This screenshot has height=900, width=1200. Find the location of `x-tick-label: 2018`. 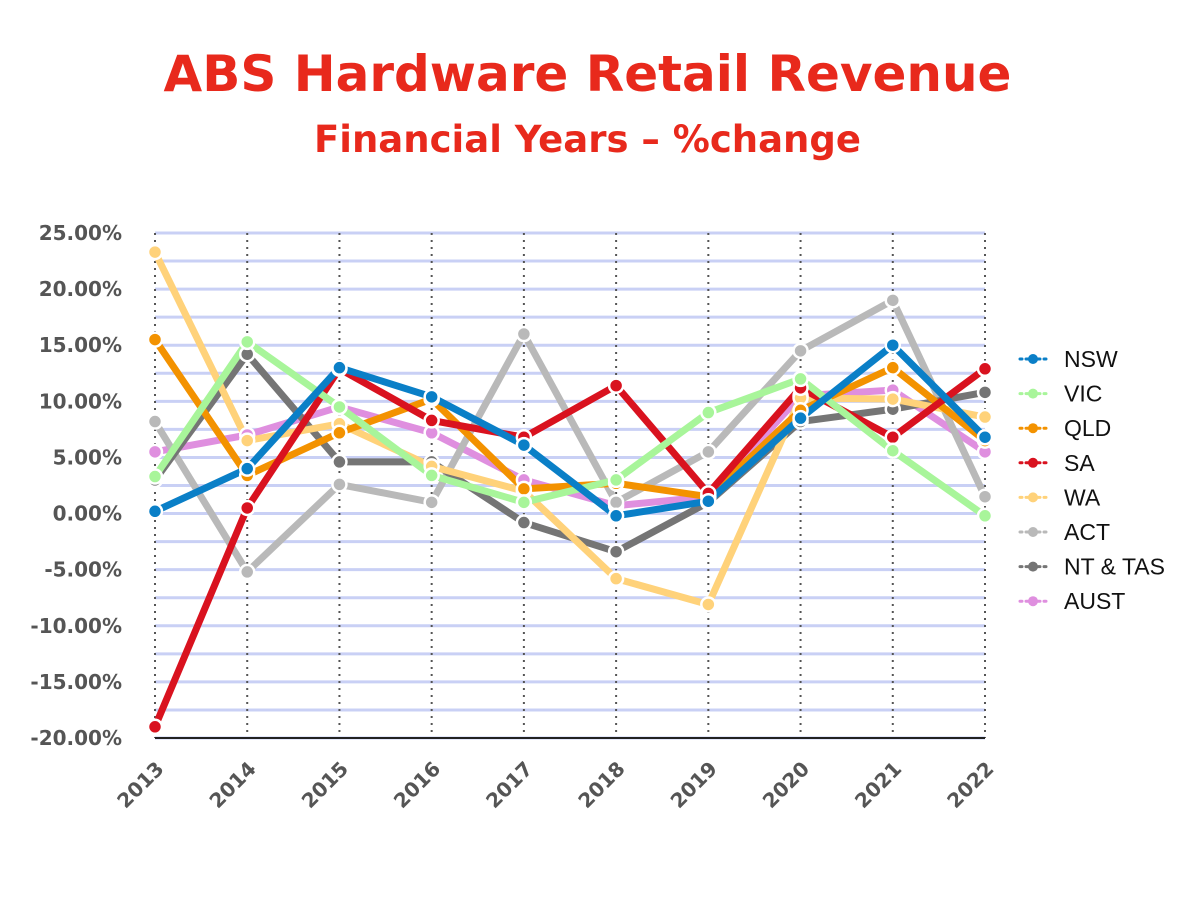

x-tick-label: 2018 is located at coordinates (601, 785).